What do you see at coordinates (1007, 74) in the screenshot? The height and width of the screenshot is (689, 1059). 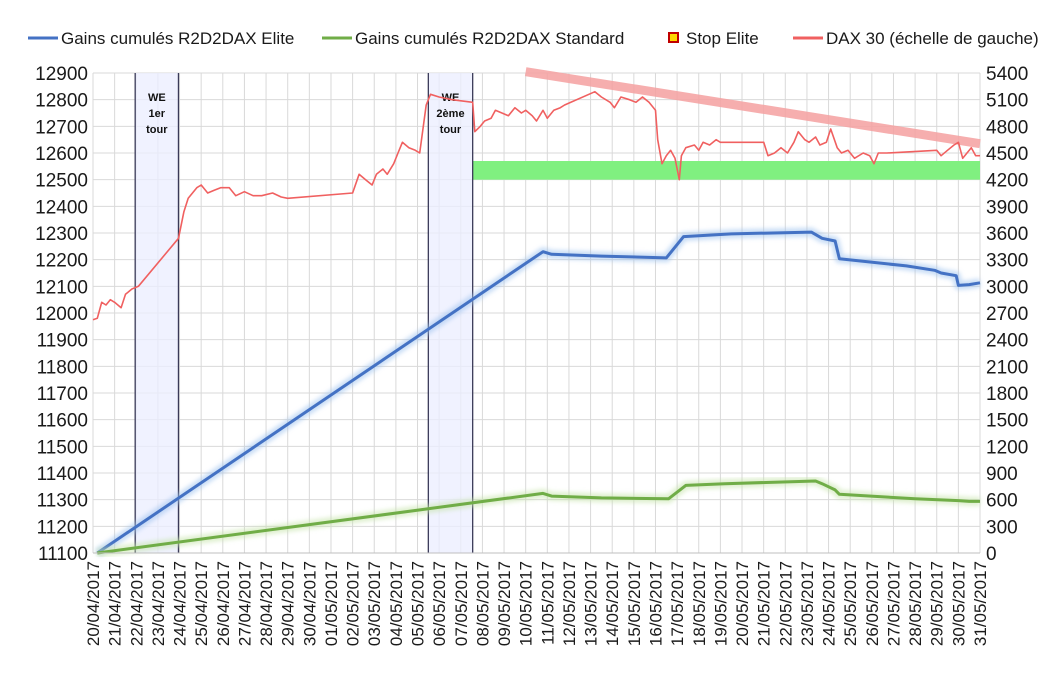 I see `y-right-tick-label: 5400` at bounding box center [1007, 74].